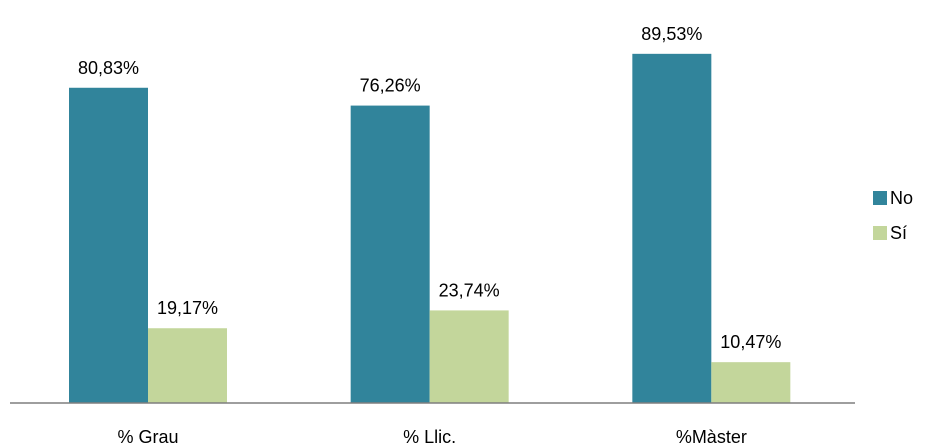 The width and height of the screenshot is (942, 448). What do you see at coordinates (147, 437) in the screenshot?
I see `x-tick-label-1: % Grau` at bounding box center [147, 437].